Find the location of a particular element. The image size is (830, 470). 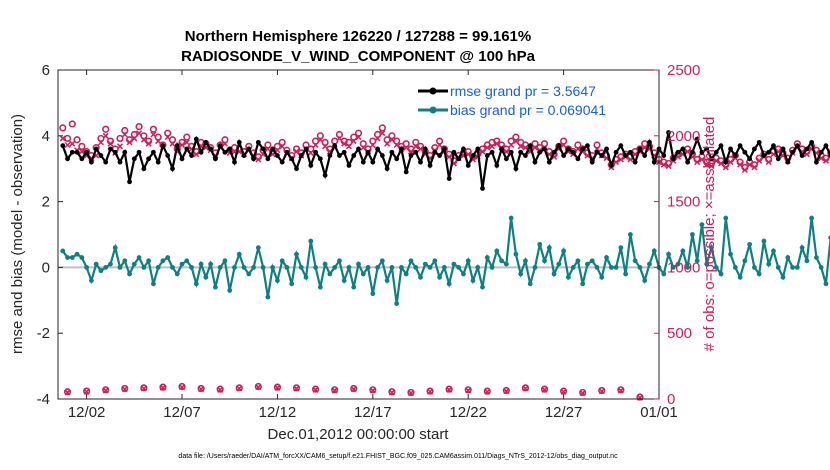

y-left-tick-label: -4 is located at coordinates (43, 399).